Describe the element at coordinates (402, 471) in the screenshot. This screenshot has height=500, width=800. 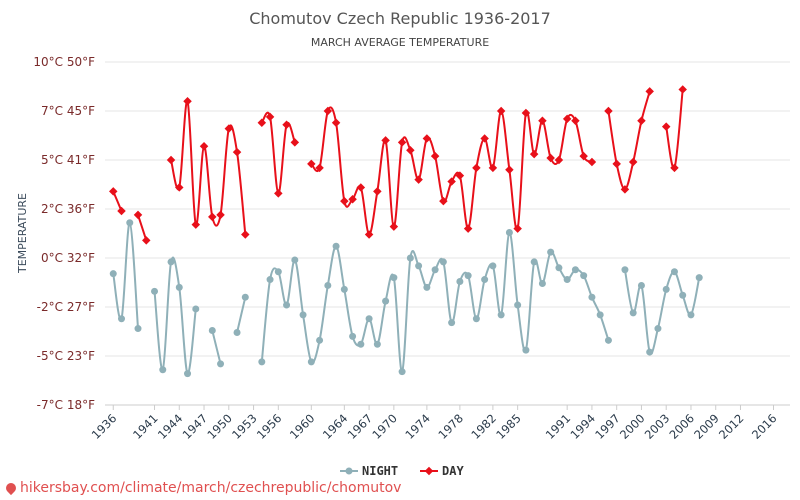
I see `legend: NIGHT DAY` at that location.